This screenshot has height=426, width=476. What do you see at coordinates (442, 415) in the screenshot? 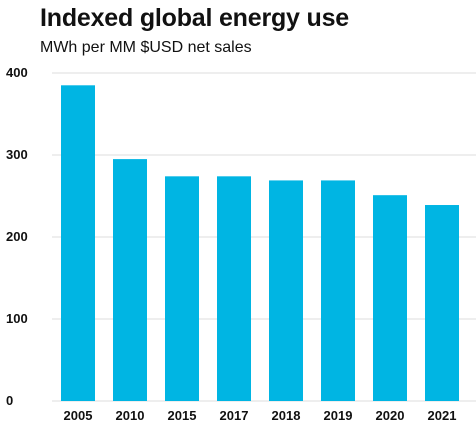
I see `x-tick-label: 2021` at bounding box center [442, 415].